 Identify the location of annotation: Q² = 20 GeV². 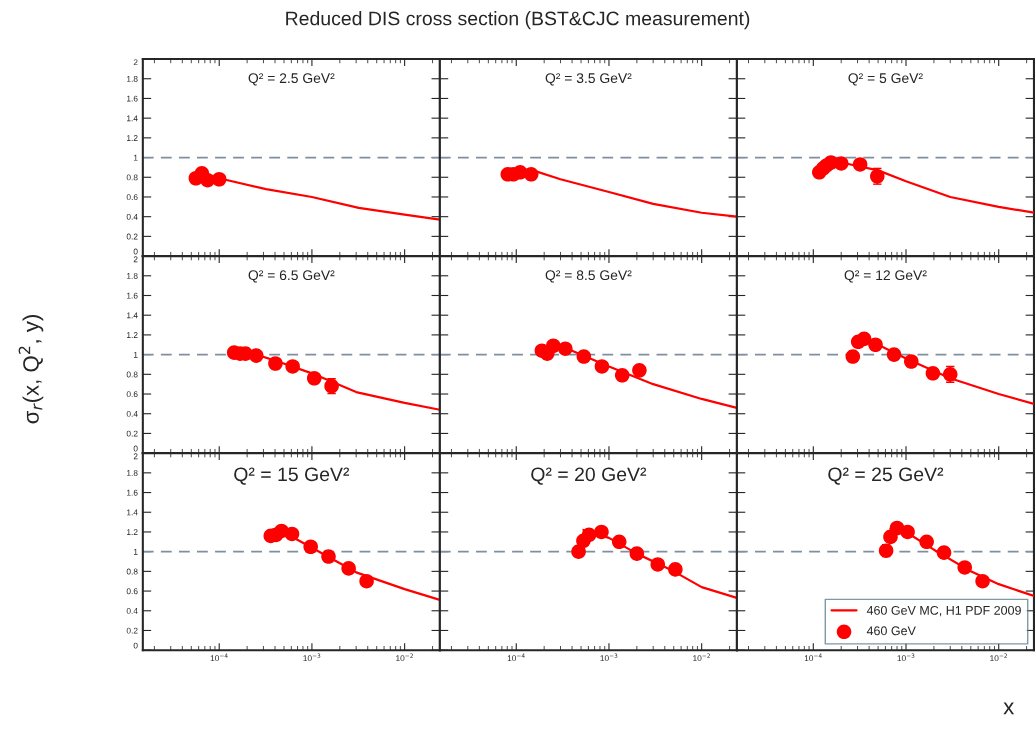
(589, 476).